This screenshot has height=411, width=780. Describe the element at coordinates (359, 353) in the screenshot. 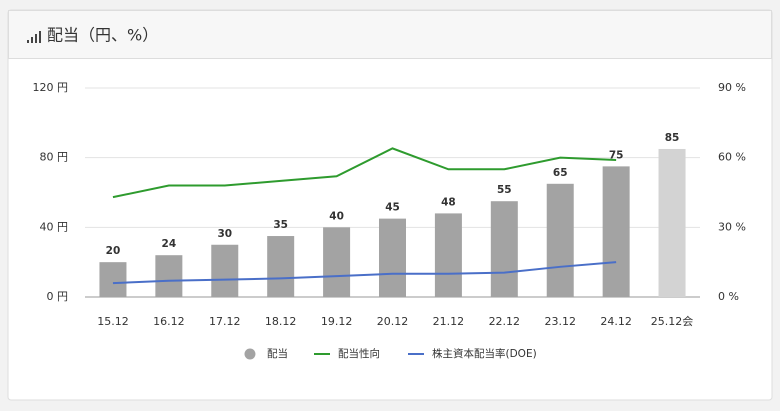

I see `legend-label: 配当性向` at that location.